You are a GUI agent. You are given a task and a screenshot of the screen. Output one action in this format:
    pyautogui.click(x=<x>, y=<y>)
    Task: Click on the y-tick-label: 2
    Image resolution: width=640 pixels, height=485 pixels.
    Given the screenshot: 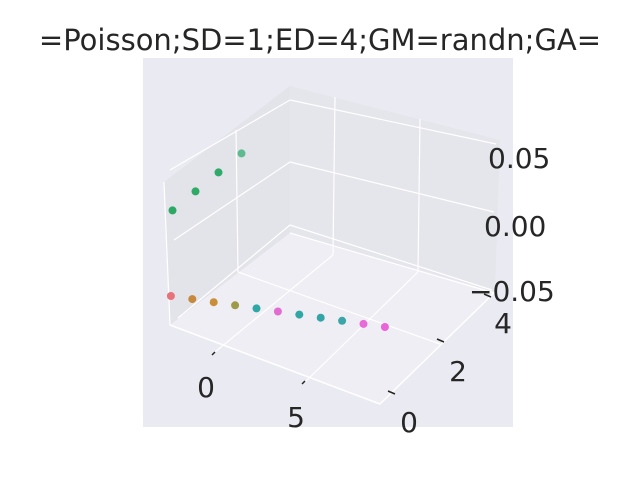 What is the action you would take?
    pyautogui.click(x=458, y=371)
    